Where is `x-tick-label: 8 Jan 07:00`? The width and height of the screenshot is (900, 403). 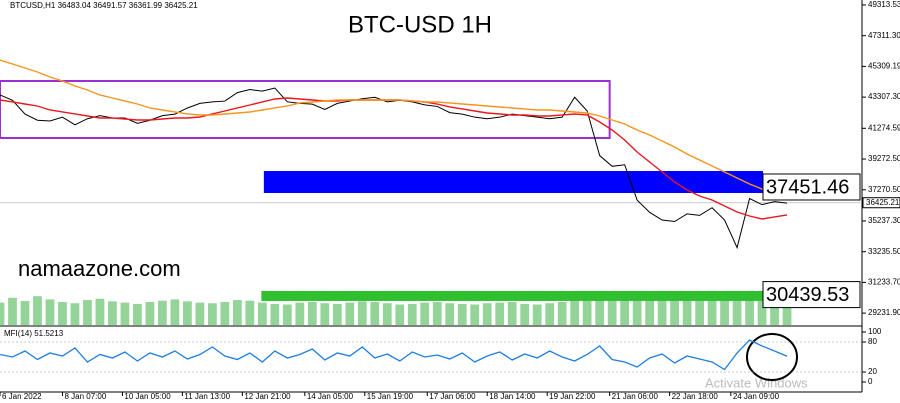 x-tick-label: 8 Jan 07:00 is located at coordinates (85, 396).